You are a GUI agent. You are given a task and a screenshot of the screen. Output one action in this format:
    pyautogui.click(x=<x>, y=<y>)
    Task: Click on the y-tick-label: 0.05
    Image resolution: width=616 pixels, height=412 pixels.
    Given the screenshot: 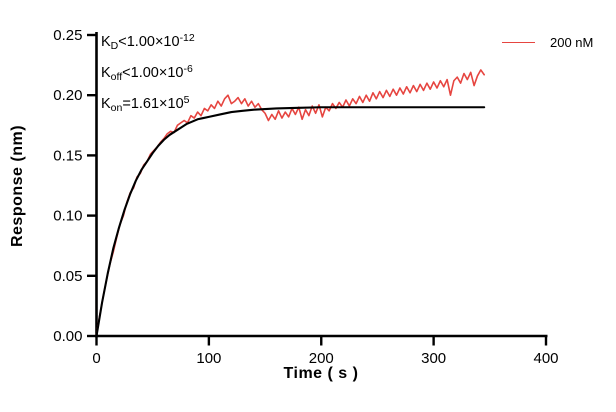 What is the action you would take?
    pyautogui.click(x=67, y=276)
    